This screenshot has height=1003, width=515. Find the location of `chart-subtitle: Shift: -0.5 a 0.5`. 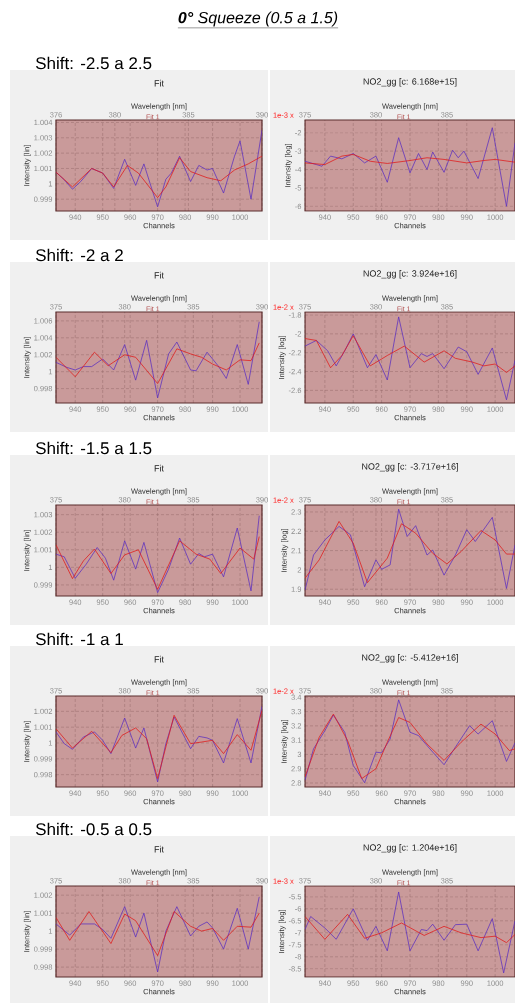

chart-subtitle: Shift: -0.5 a 0.5 is located at coordinates (93, 829).